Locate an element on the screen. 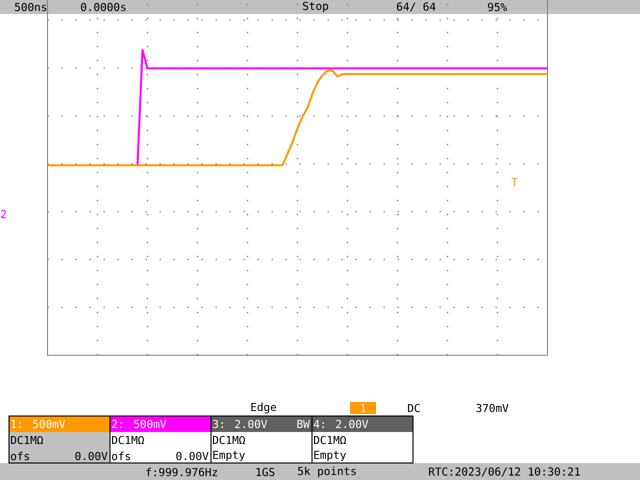  text: 0.0000s is located at coordinates (103, 7).